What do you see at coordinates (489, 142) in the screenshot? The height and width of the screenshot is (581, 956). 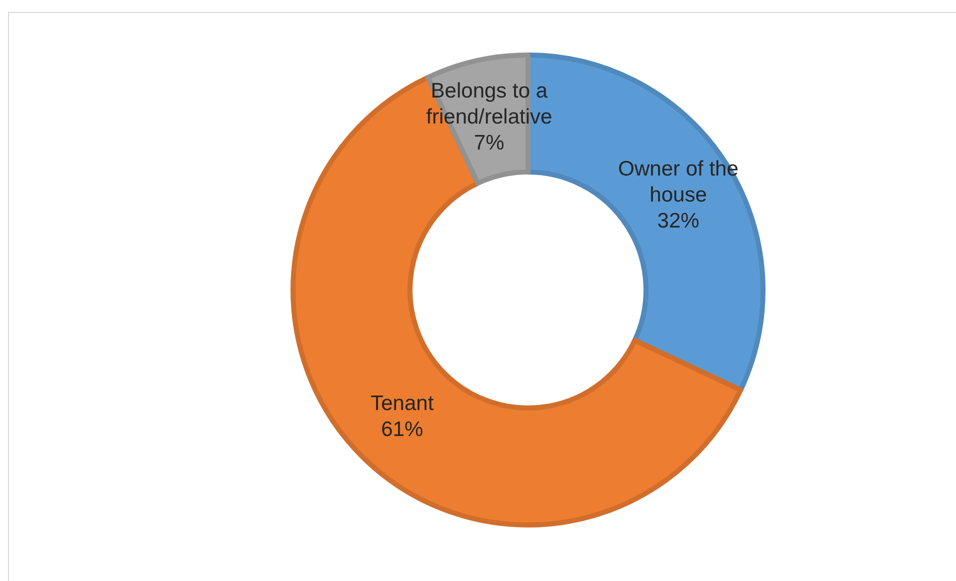 I see `data-label: 7%` at bounding box center [489, 142].